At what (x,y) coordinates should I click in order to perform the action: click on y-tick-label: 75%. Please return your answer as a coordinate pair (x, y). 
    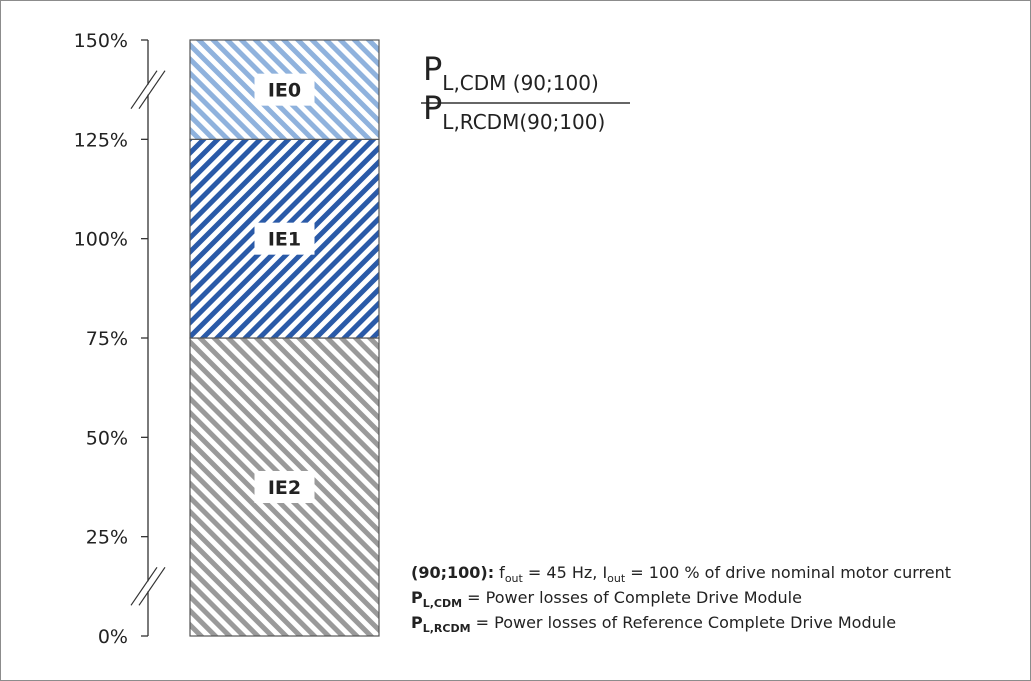
    Looking at the image, I should click on (107, 339).